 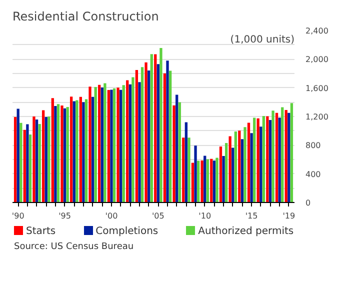 I want to click on x-tick-label: '95, so click(x=64, y=216).